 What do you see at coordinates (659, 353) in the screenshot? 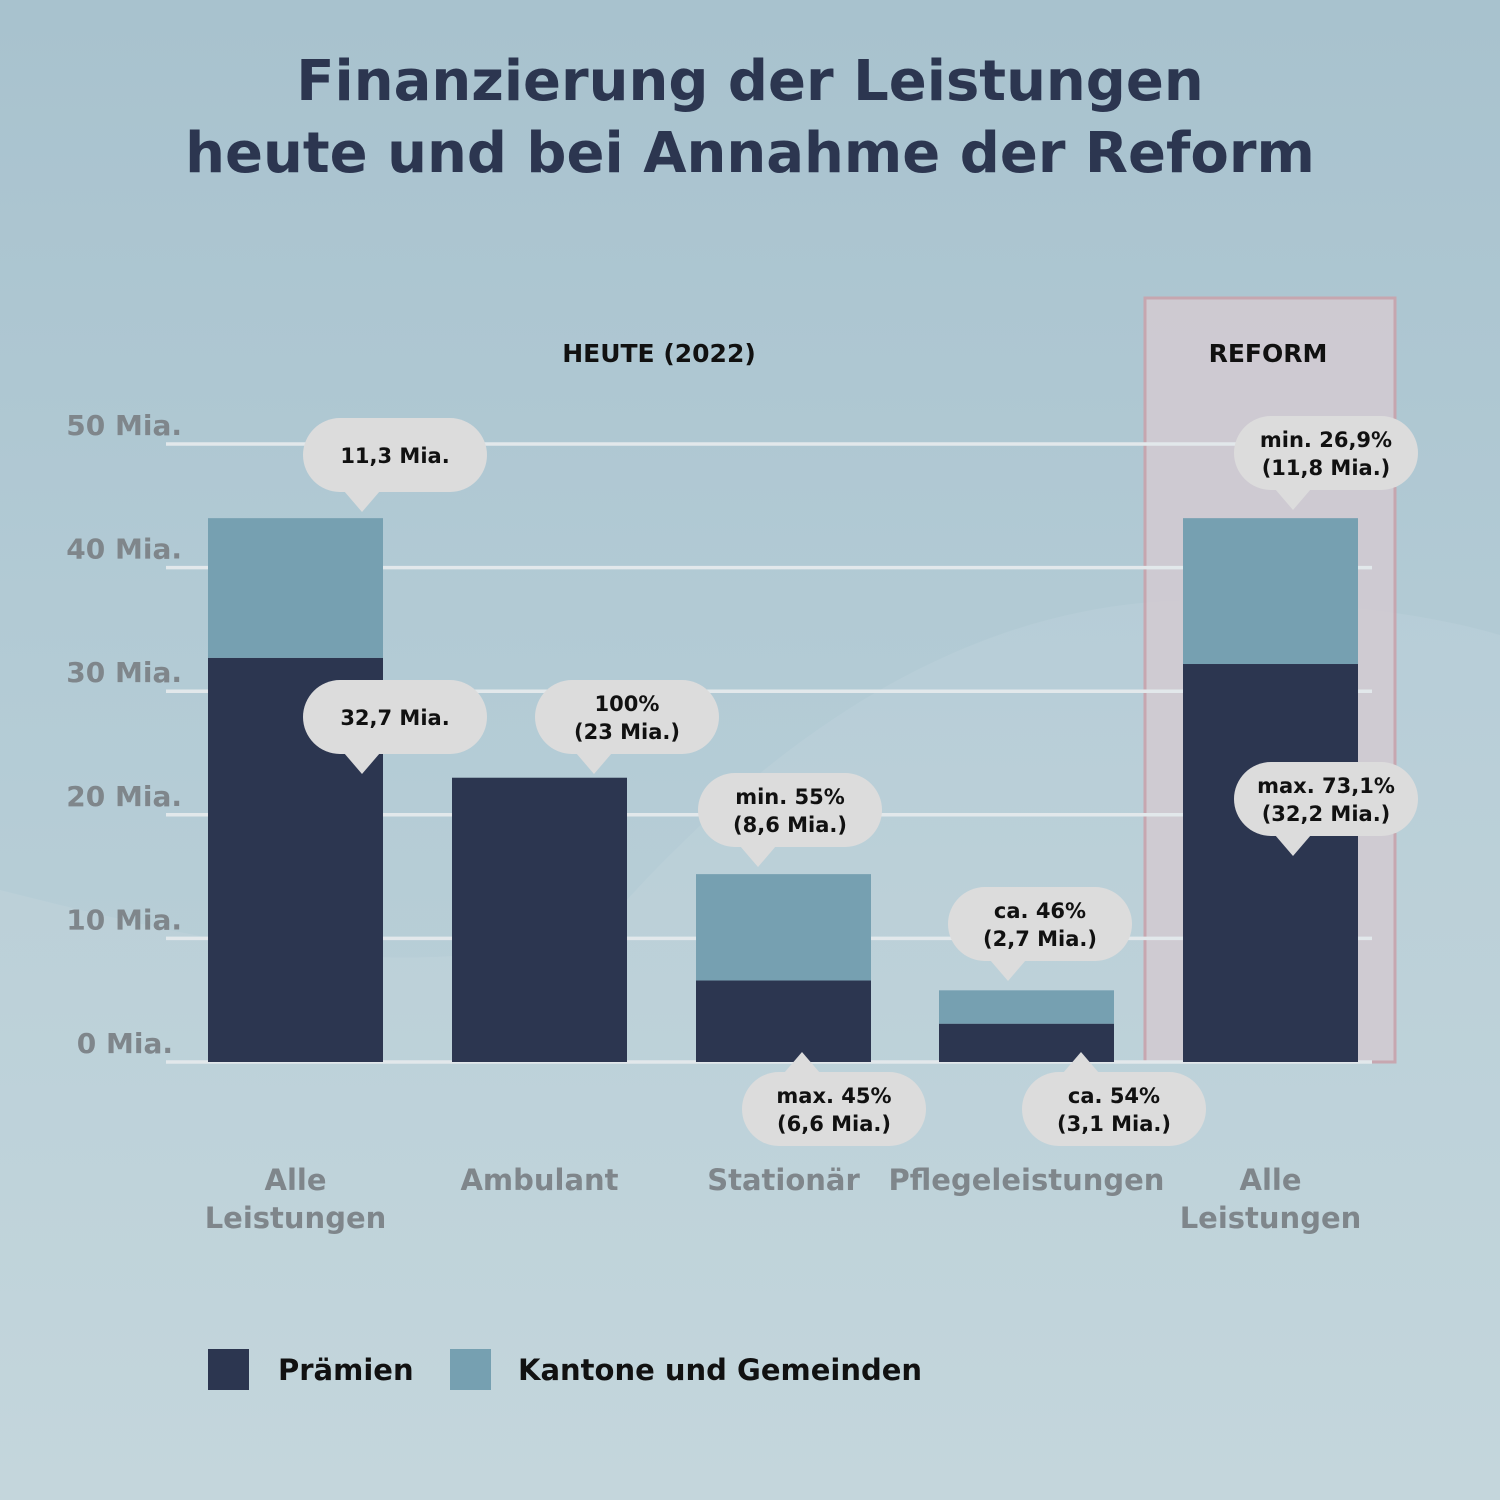
I see `group-label-heute: HEUTE (2022)` at bounding box center [659, 353].